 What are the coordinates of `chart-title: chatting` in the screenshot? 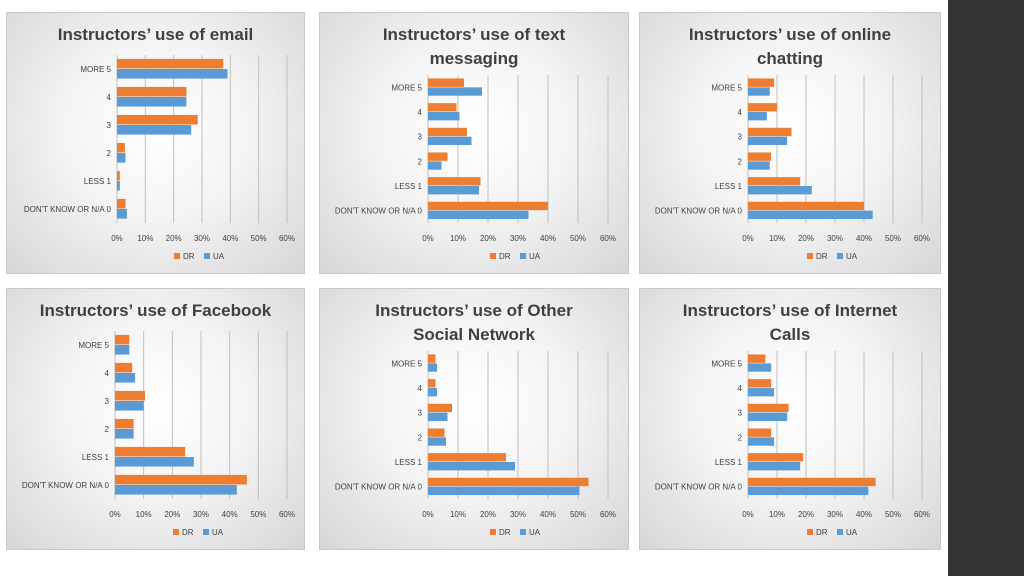 It's located at (790, 58).